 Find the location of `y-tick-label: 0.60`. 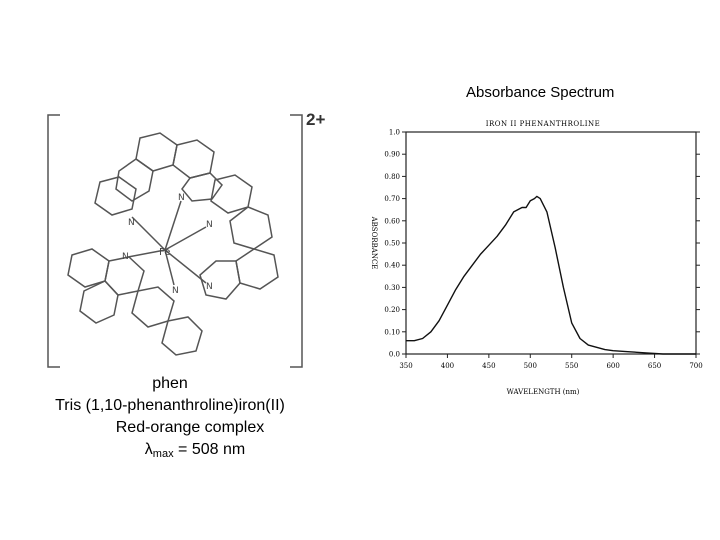

y-tick-label: 0.60 is located at coordinates (392, 221).